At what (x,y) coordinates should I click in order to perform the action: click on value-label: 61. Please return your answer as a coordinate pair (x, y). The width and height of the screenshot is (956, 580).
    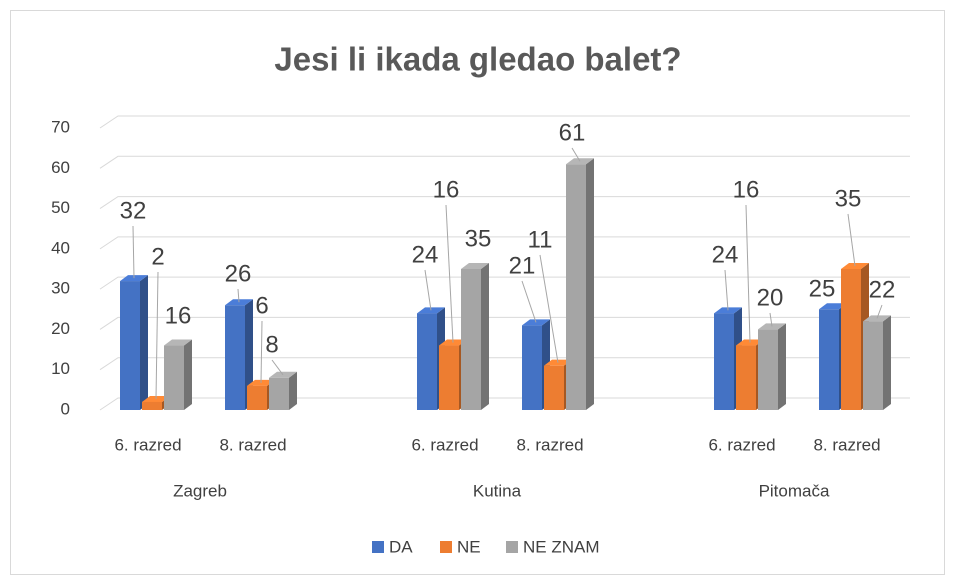
    Looking at the image, I should click on (572, 132).